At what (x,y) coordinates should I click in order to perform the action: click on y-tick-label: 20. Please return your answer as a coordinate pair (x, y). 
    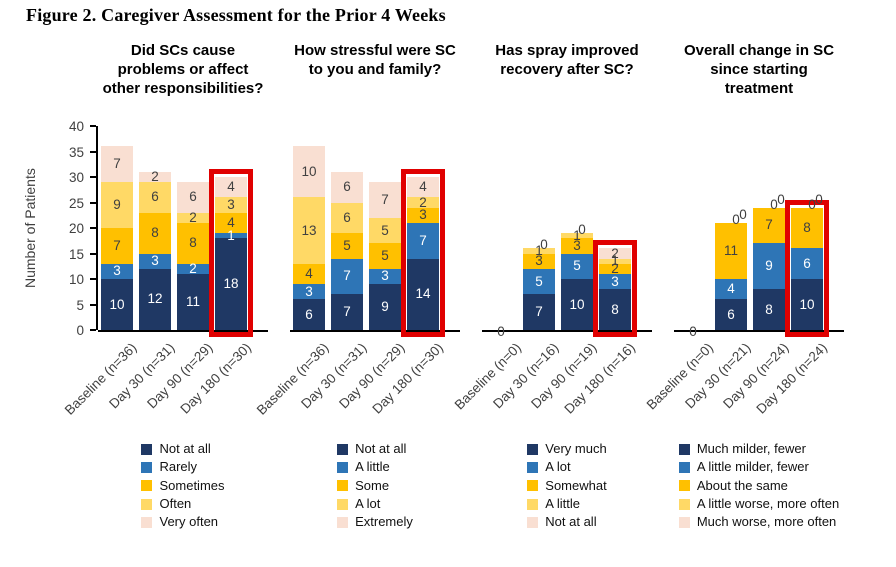
    Looking at the image, I should click on (76, 228).